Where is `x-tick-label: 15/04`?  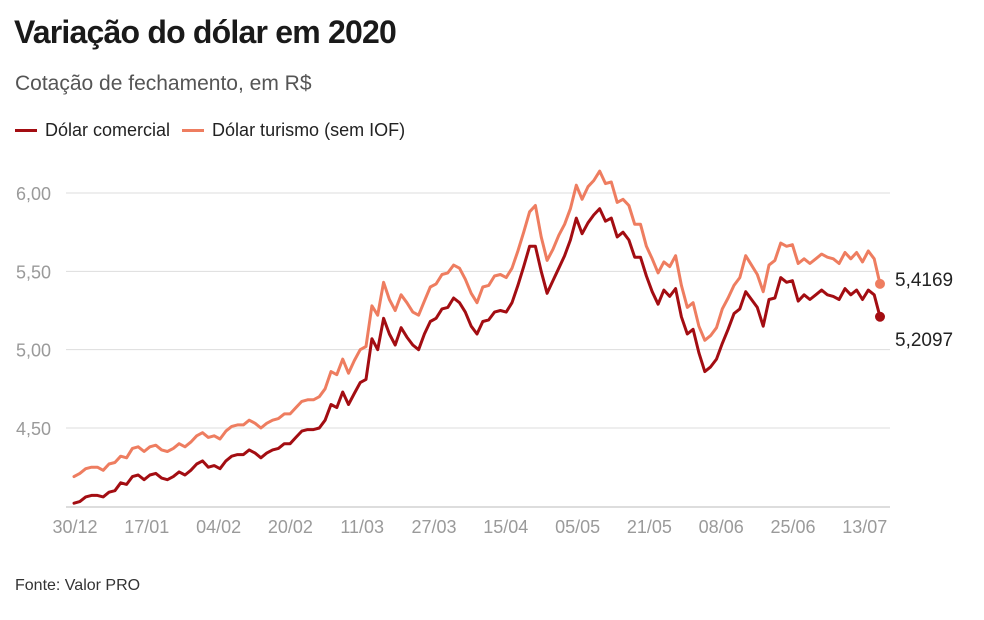 x-tick-label: 15/04 is located at coordinates (505, 527).